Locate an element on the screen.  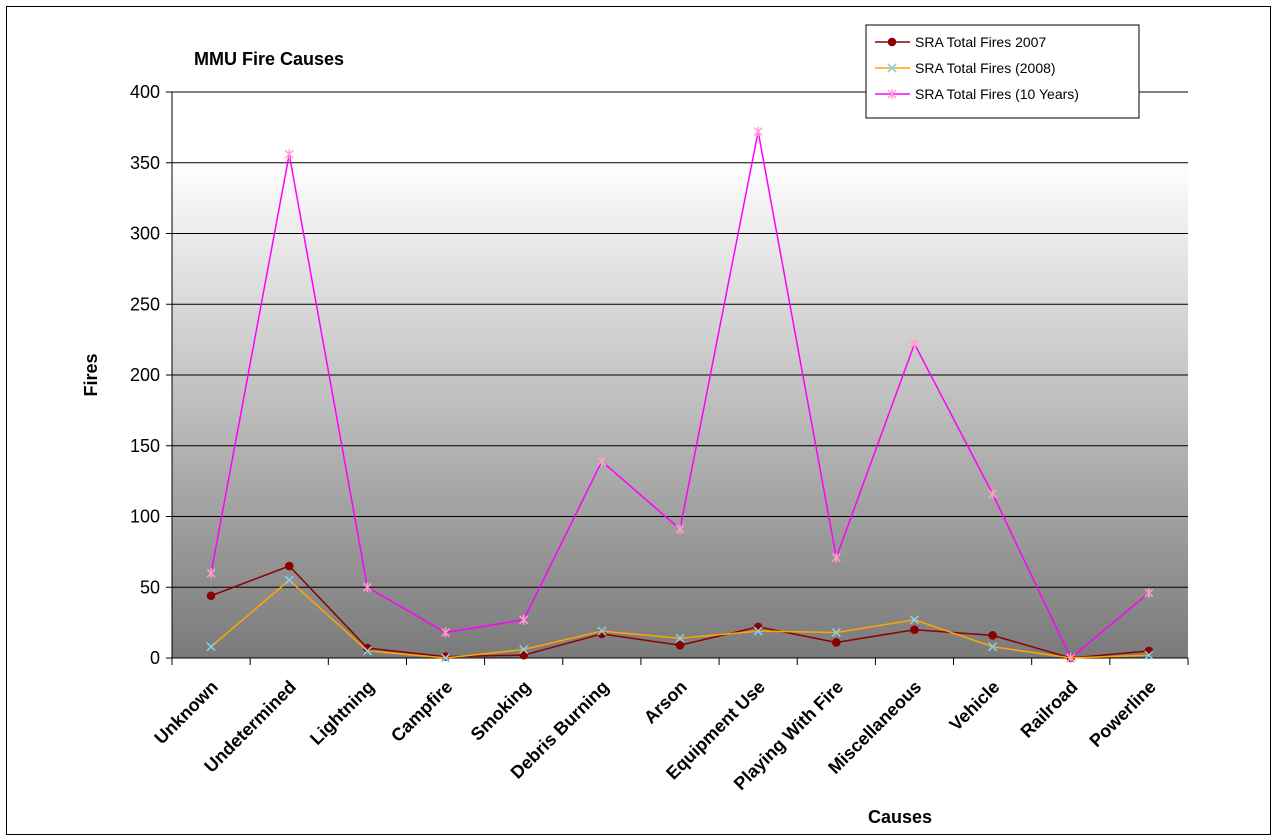
x-tick-label: Railroad is located at coordinates (1049, 709).